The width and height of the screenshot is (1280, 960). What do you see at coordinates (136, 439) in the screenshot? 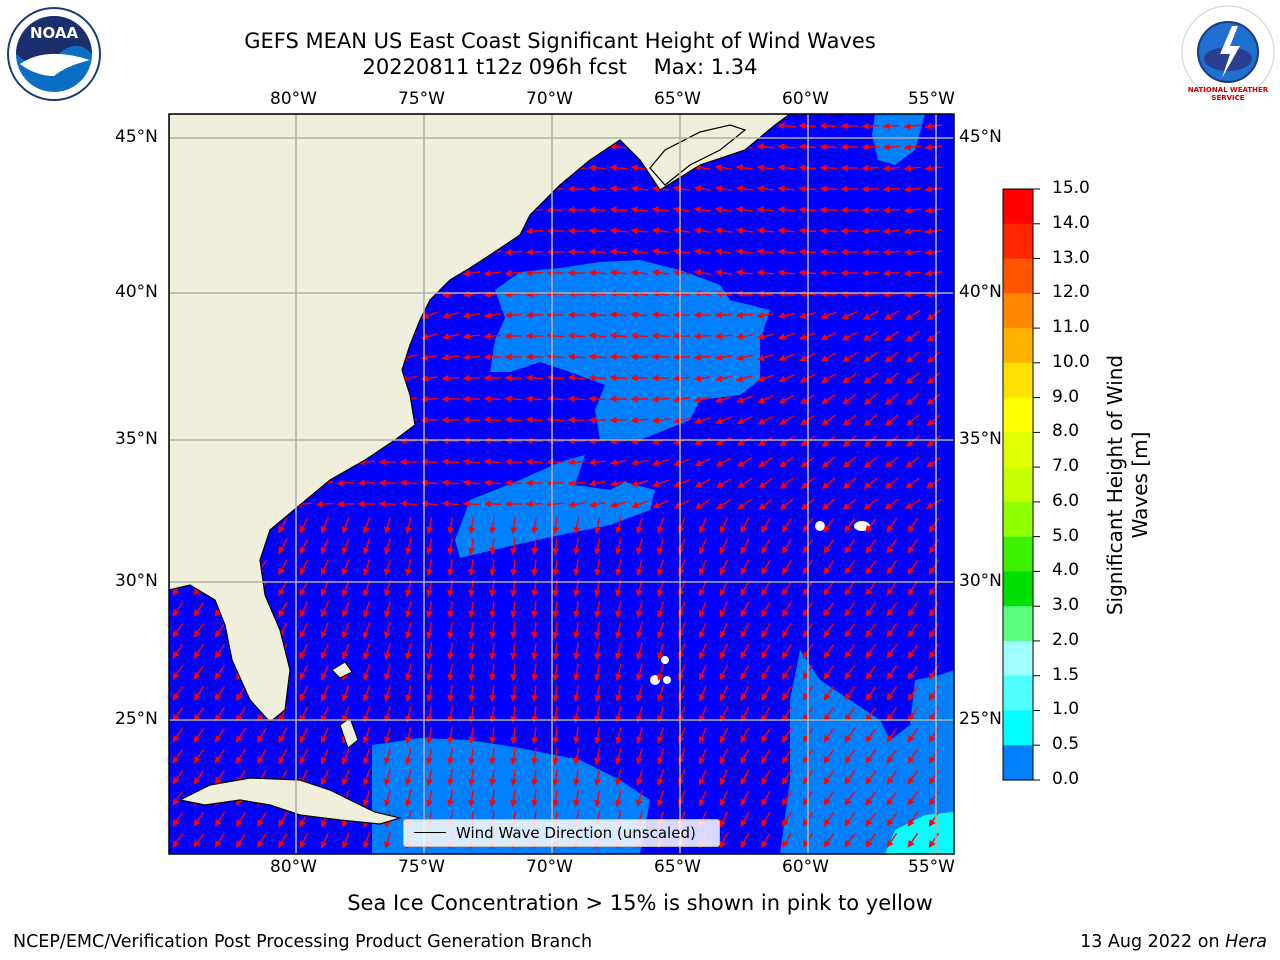
I see `lat-label-left: 35°N` at bounding box center [136, 439].